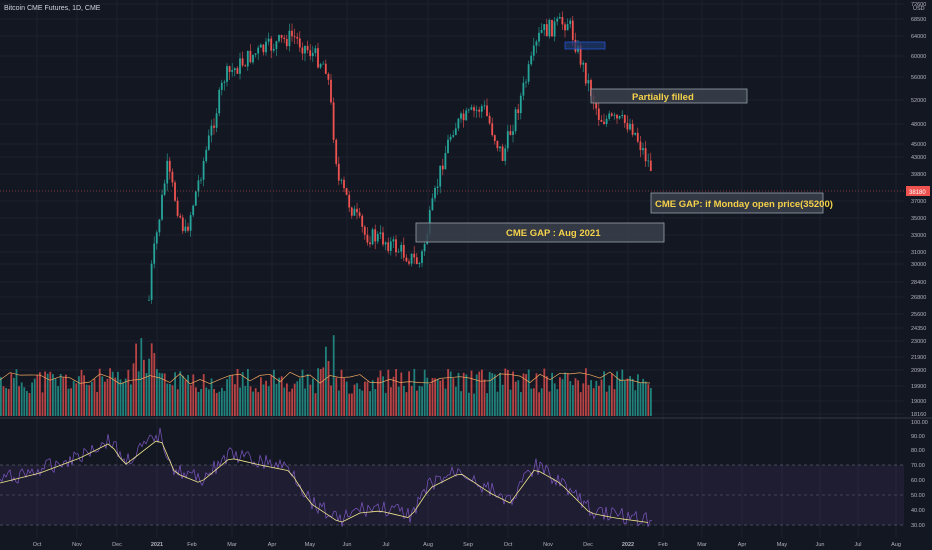 Image resolution: width=932 pixels, height=550 pixels. Describe the element at coordinates (326, 477) in the screenshot. I see `rsi-series` at that location.